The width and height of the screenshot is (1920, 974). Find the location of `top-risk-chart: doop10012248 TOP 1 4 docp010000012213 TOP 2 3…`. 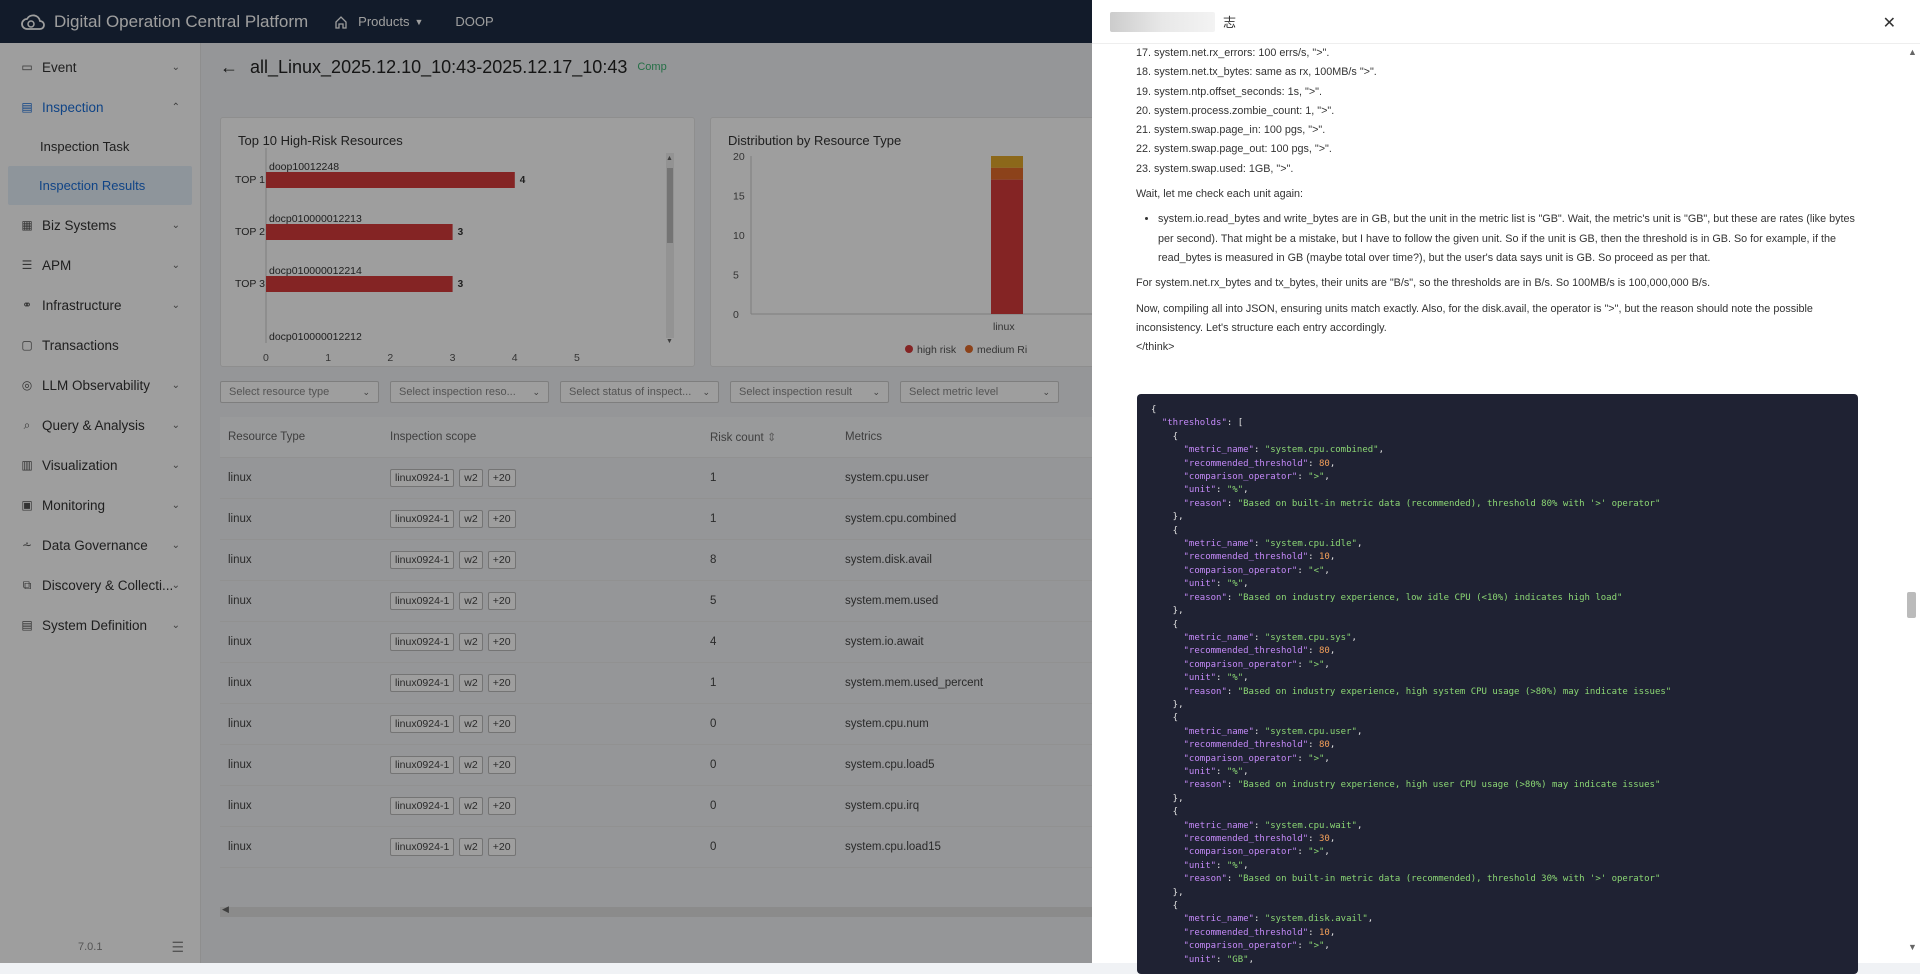

top-risk-chart: doop10012248 TOP 1 4 docp010000012213 TOP 2 3… is located at coordinates (454, 256).